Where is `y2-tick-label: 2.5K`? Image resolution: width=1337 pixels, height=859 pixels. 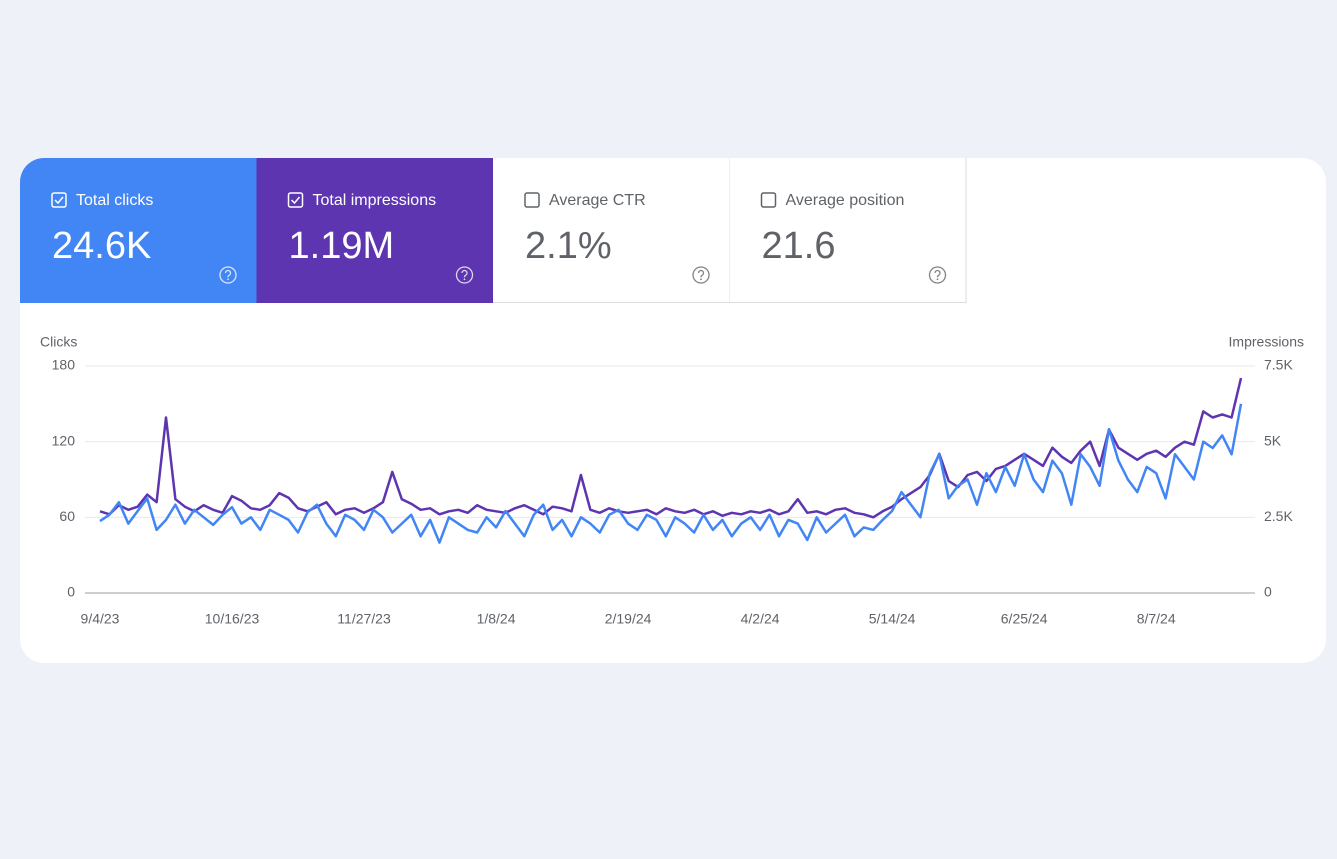
y2-tick-label: 2.5K is located at coordinates (1278, 516).